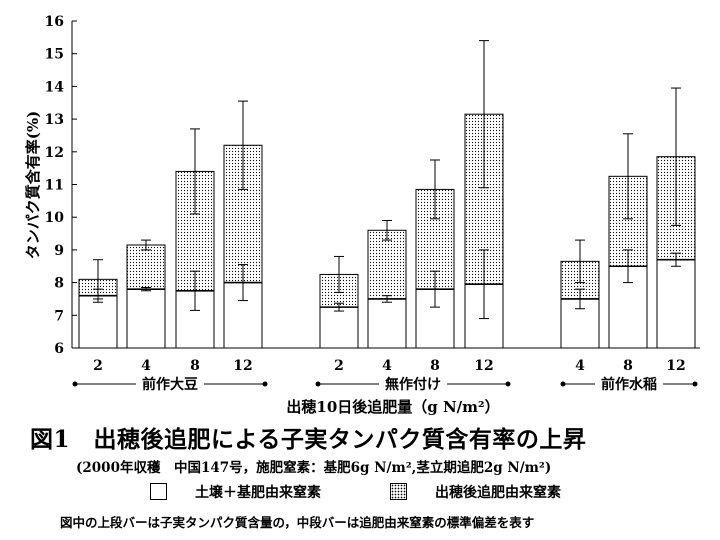 Image resolution: width=720 pixels, height=540 pixels. I want to click on legend-item-base: 土壌＋基肥由来窒素, so click(235, 492).